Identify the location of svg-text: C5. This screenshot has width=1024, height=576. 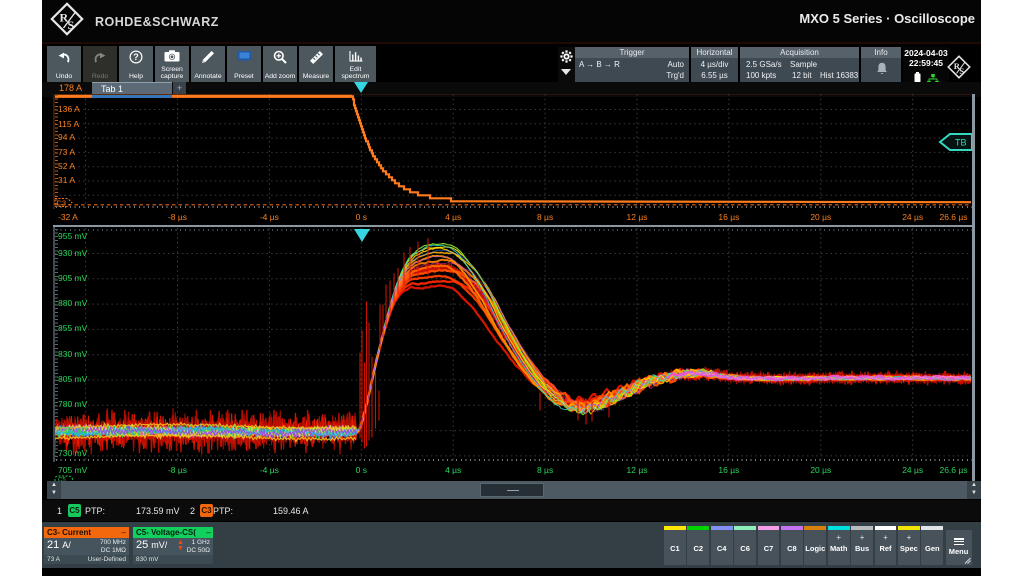
(62, 480).